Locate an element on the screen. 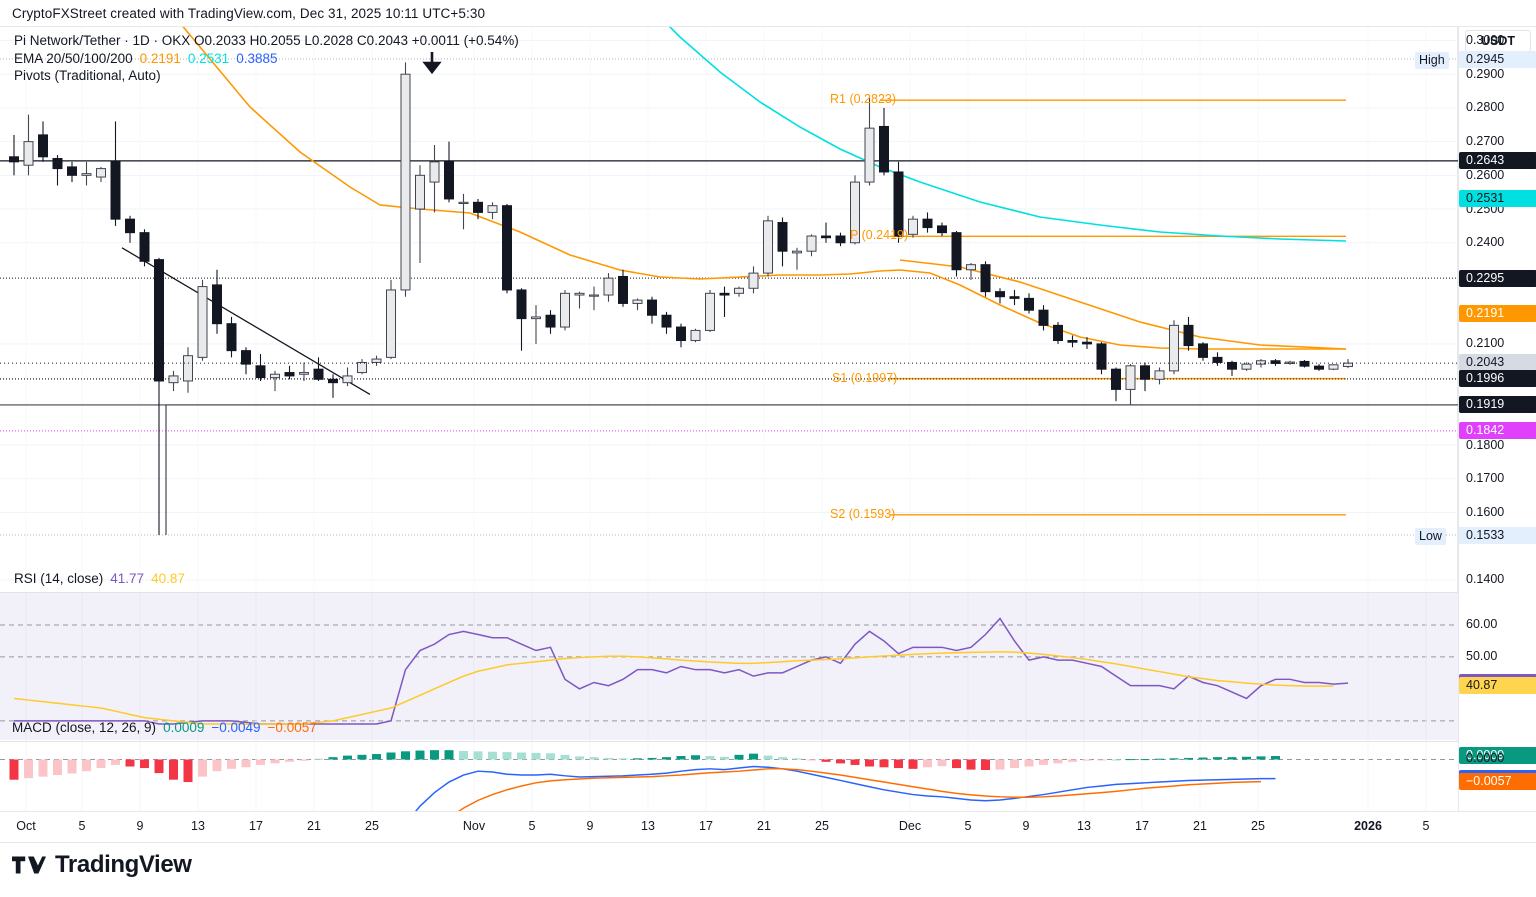 The height and width of the screenshot is (897, 1536). price-badge: 0.2191 is located at coordinates (1497, 313).